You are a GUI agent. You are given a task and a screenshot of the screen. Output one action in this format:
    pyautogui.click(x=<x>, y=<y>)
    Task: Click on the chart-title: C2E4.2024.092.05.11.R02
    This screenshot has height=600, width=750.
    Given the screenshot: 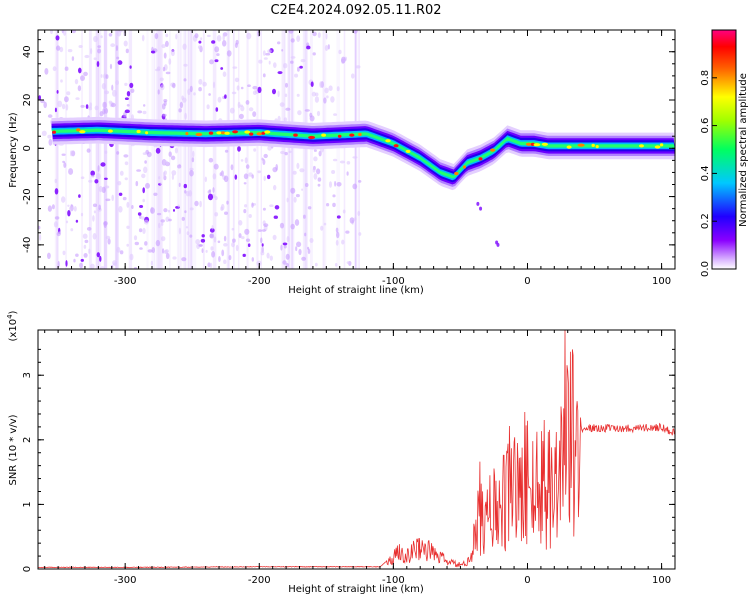 What is the action you would take?
    pyautogui.click(x=355, y=10)
    